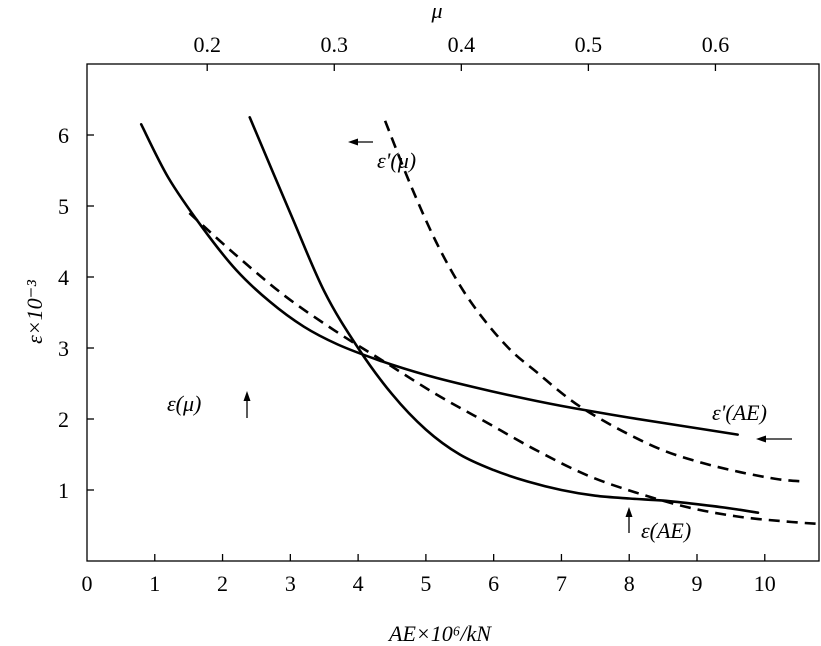 The height and width of the screenshot is (646, 821). I want to click on x-top-tick-label: 0.4, so click(462, 44).